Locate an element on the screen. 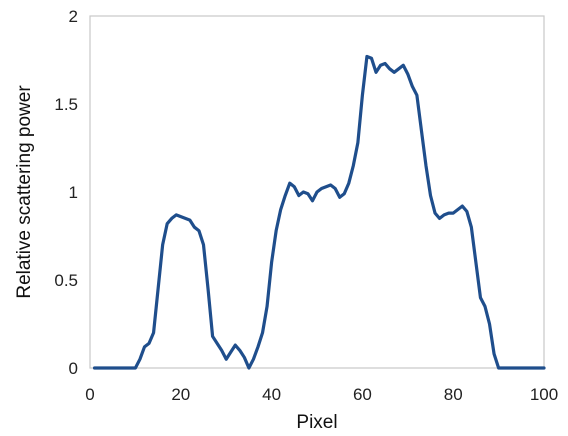 This screenshot has height=436, width=568. x-tick-label: 20 is located at coordinates (180, 394).